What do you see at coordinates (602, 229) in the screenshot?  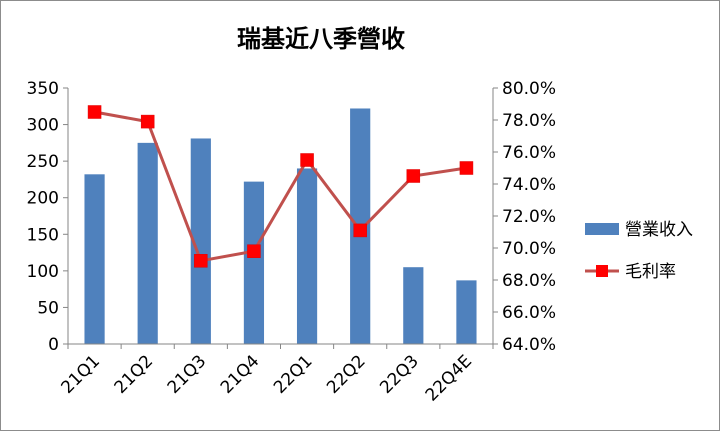 I see `legend-bar-swatch` at bounding box center [602, 229].